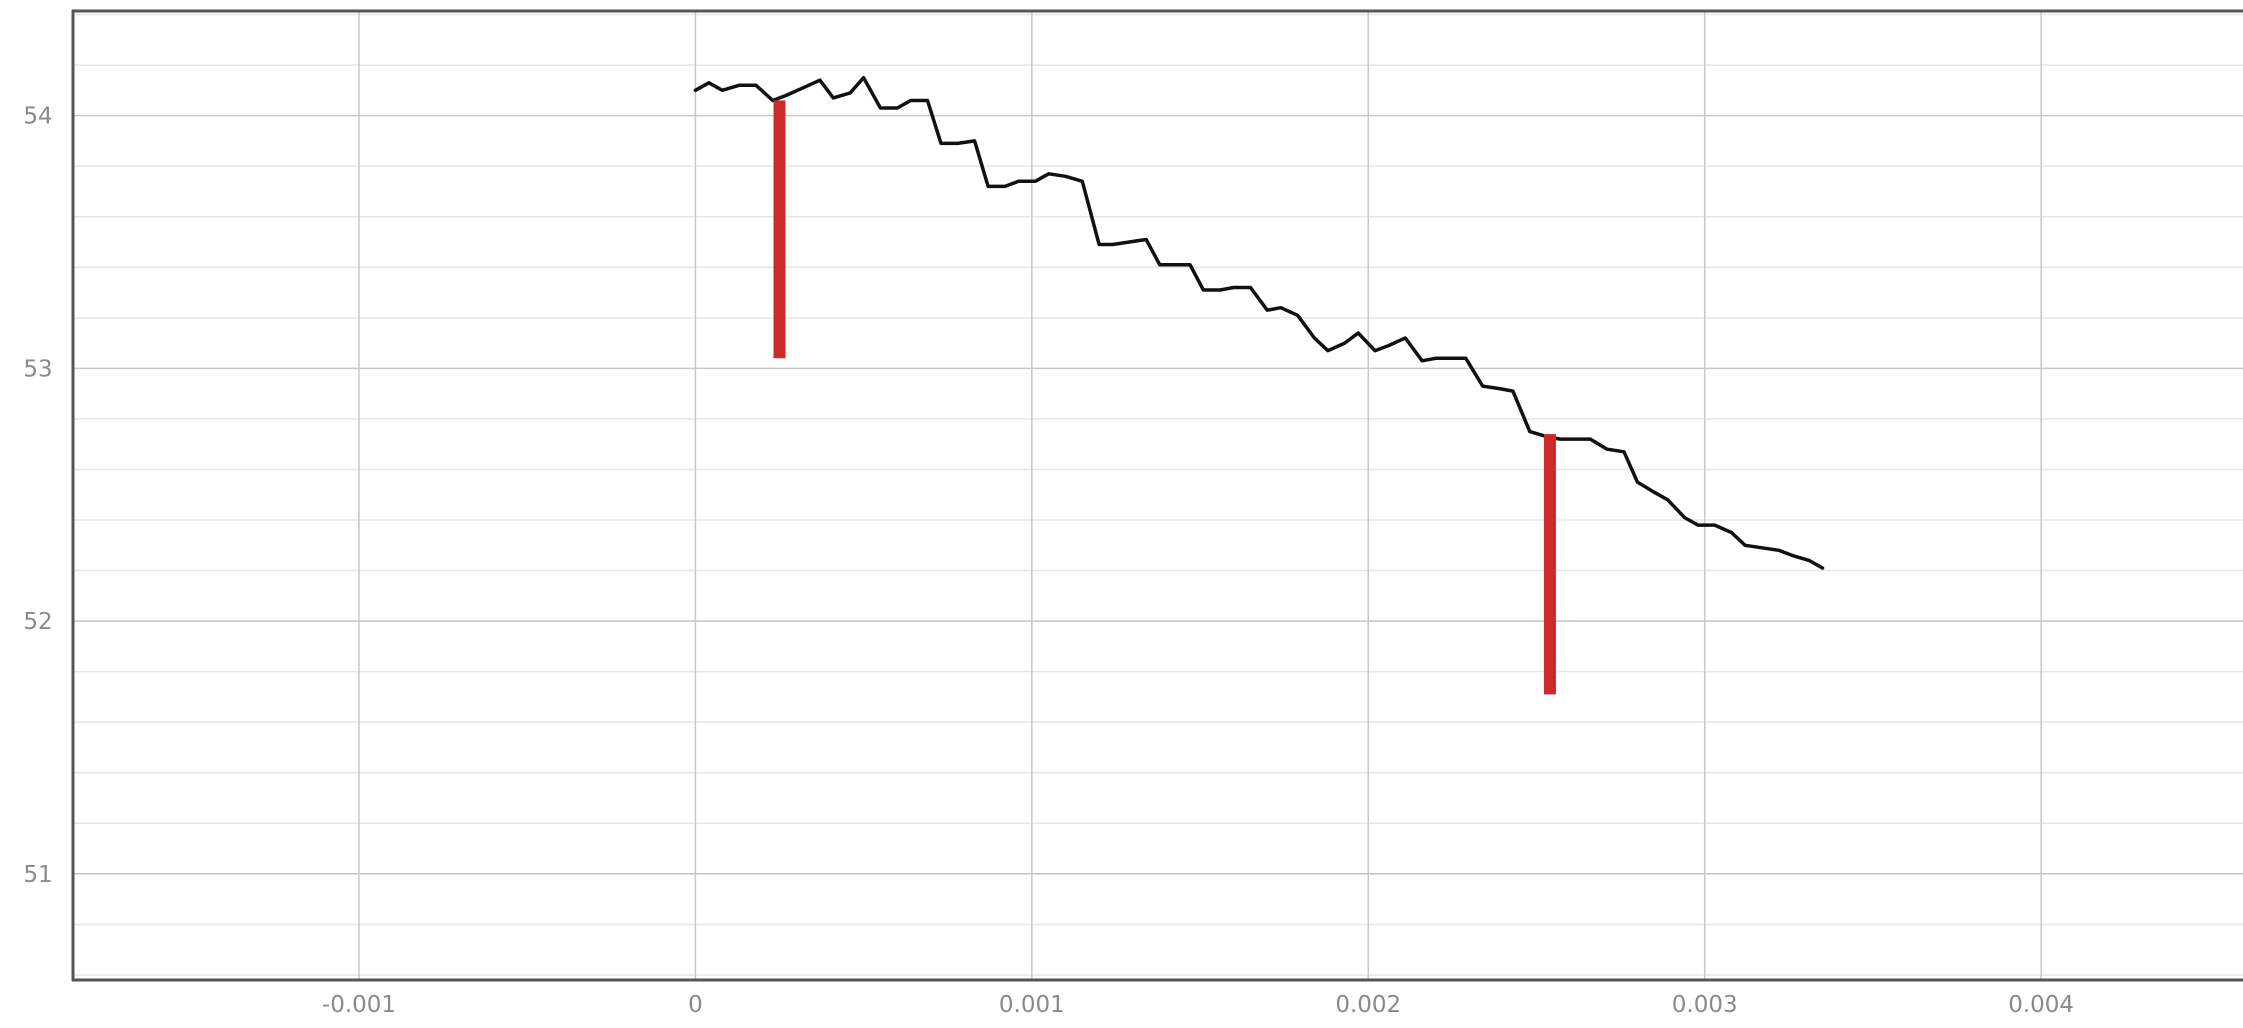 The image size is (2243, 1028). What do you see at coordinates (695, 1005) in the screenshot?
I see `x-tick-label: 0` at bounding box center [695, 1005].